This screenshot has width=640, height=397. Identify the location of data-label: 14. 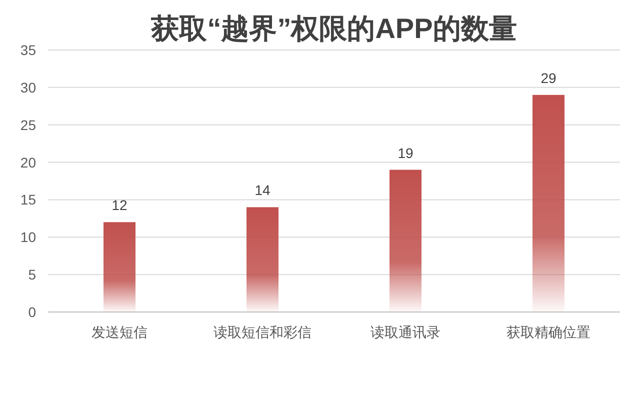
(262, 190).